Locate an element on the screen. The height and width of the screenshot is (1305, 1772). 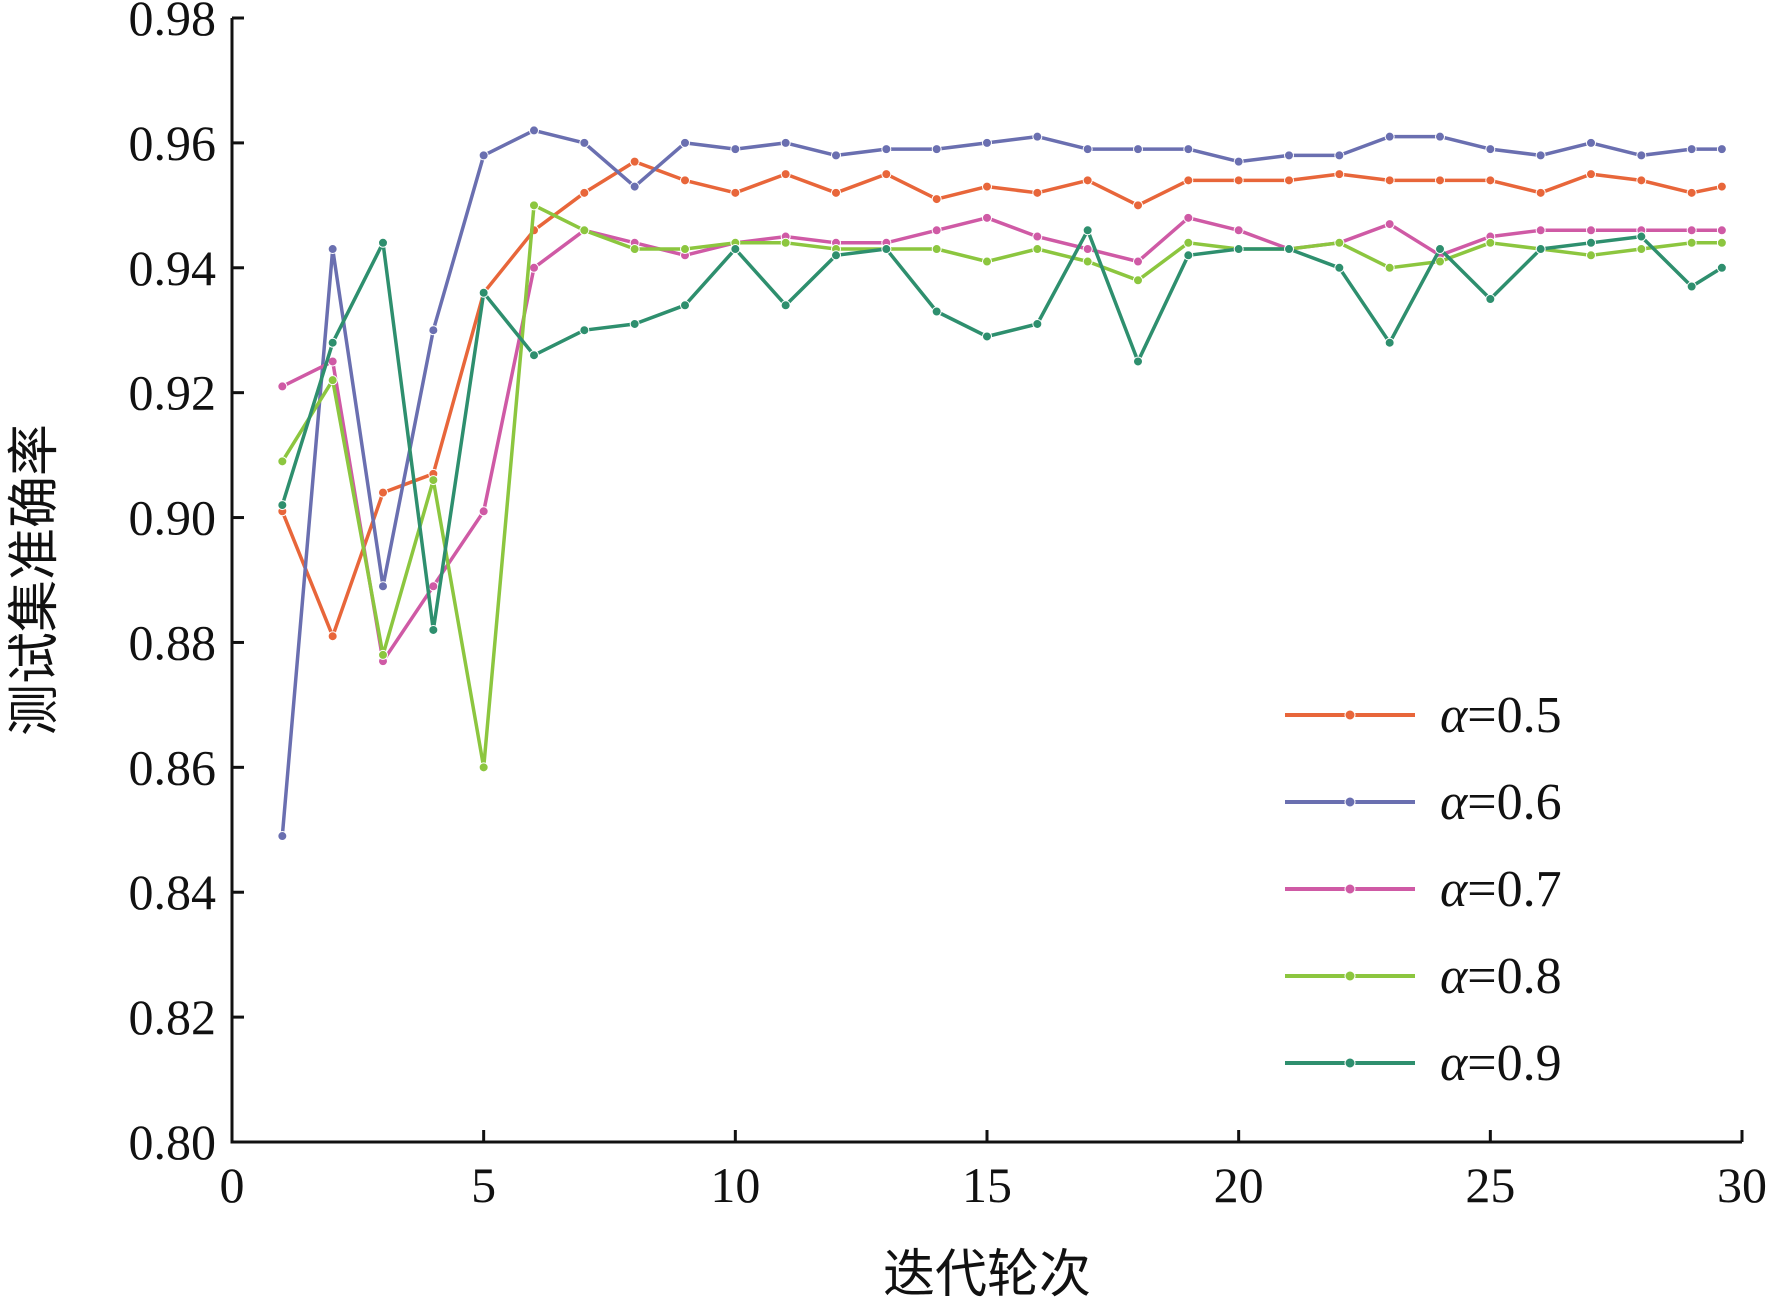
y-tick-label: 0.96 is located at coordinates (173, 143).